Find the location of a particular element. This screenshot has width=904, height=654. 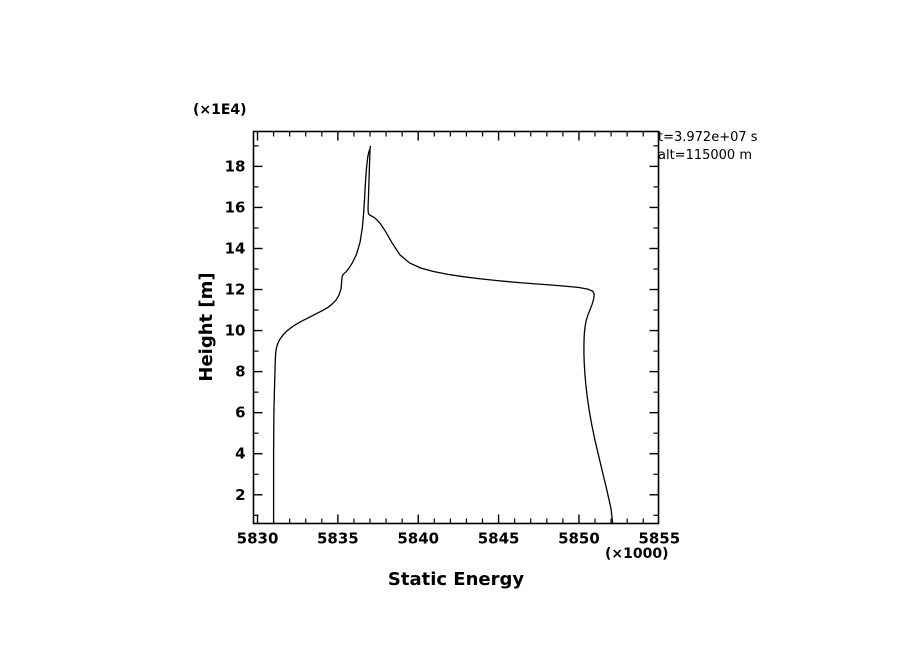

x-tick-label: 5835 is located at coordinates (338, 539).